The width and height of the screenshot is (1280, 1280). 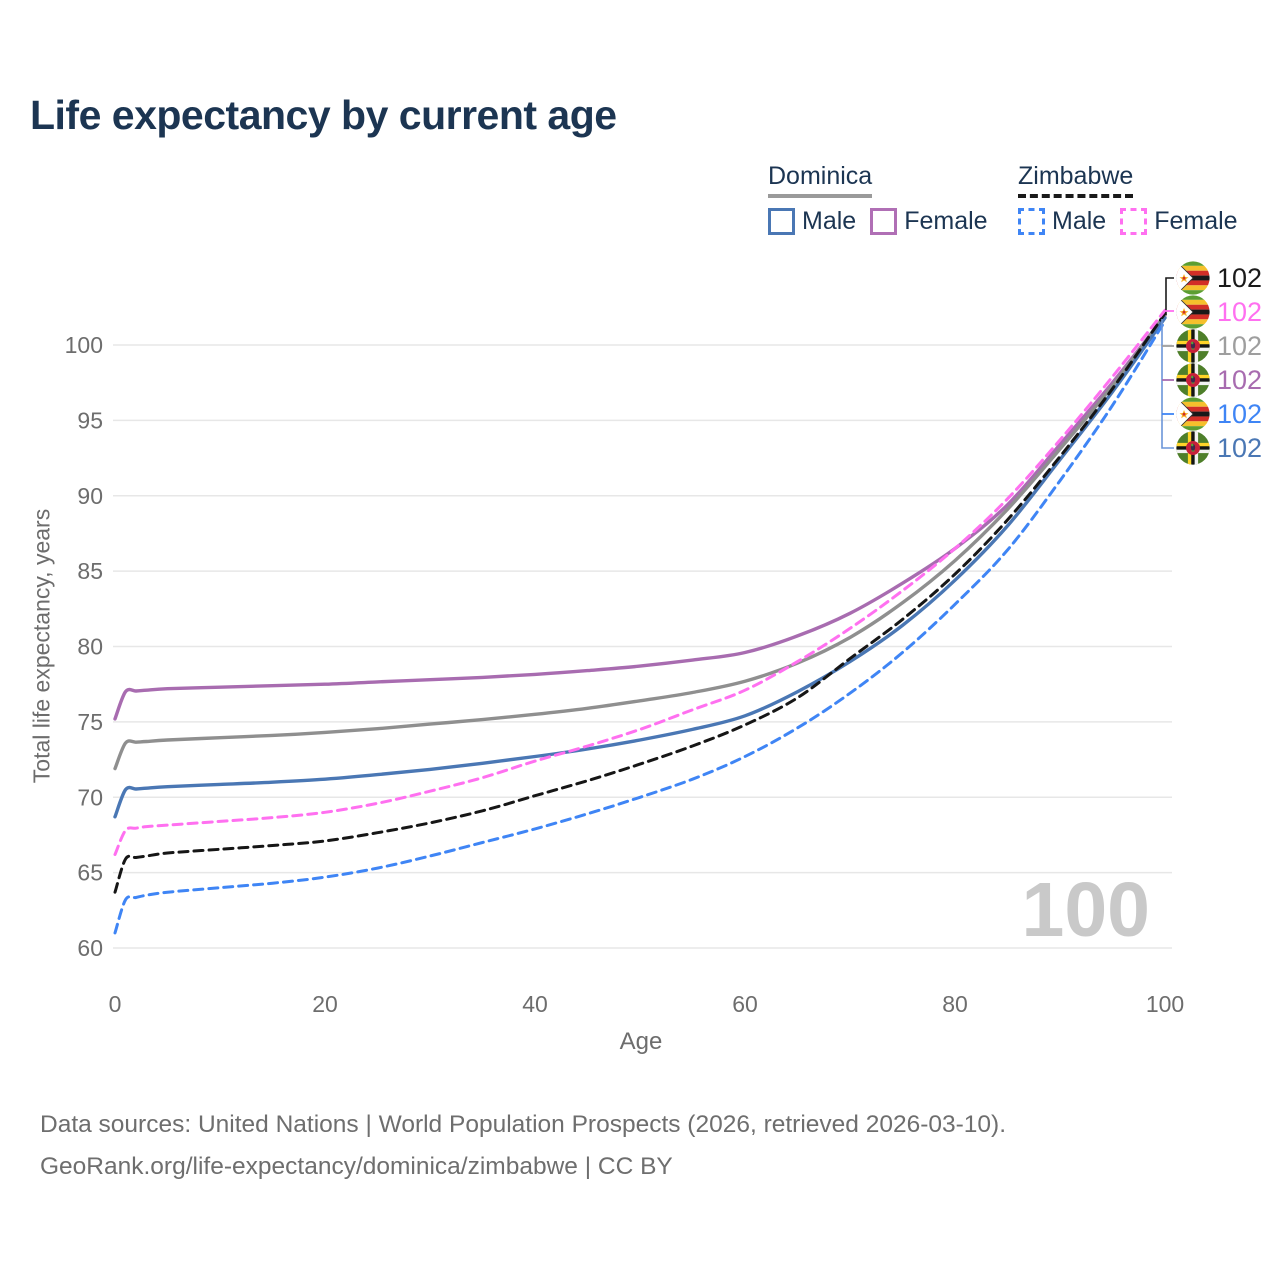 What do you see at coordinates (946, 221) in the screenshot?
I see `legend-label-dominica-female: Female` at bounding box center [946, 221].